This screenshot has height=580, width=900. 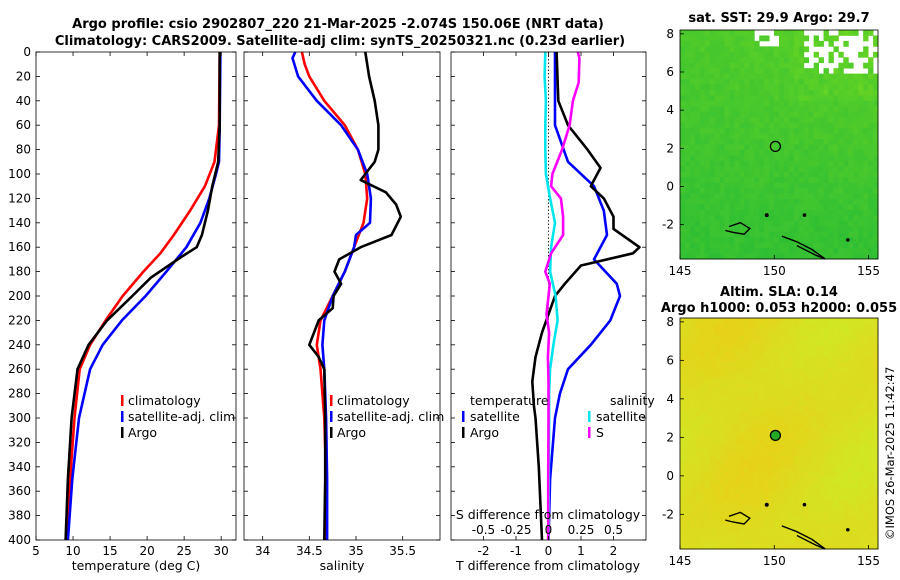 I want to click on temperature-legend: climatology satellite-adj. clim Argo, so click(x=178, y=416).